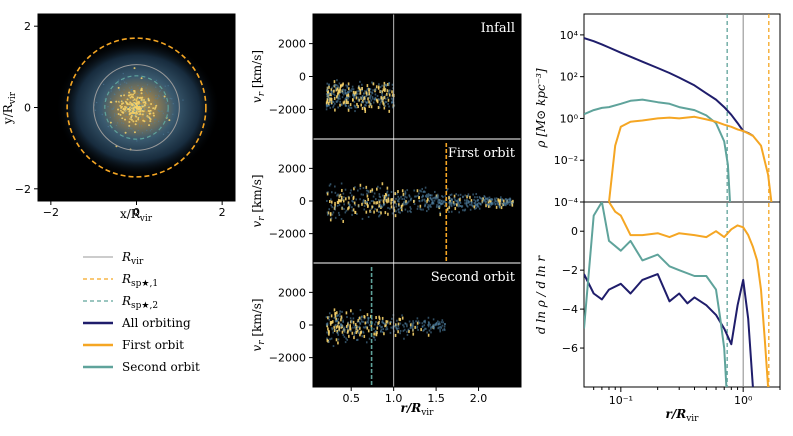 This screenshot has width=793, height=436. I want to click on phase-ytick-label: −2000, so click(287, 234).